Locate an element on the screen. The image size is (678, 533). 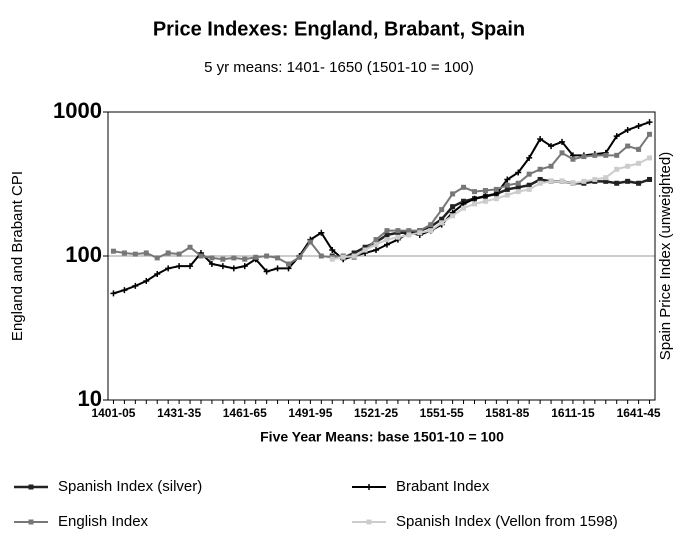
x-tick-label: 1551-55 is located at coordinates (442, 413).